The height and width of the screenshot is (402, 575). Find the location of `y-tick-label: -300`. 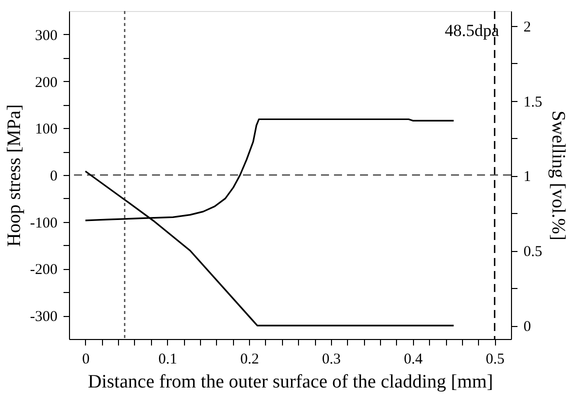

y-tick-label: -300 is located at coordinates (44, 317).